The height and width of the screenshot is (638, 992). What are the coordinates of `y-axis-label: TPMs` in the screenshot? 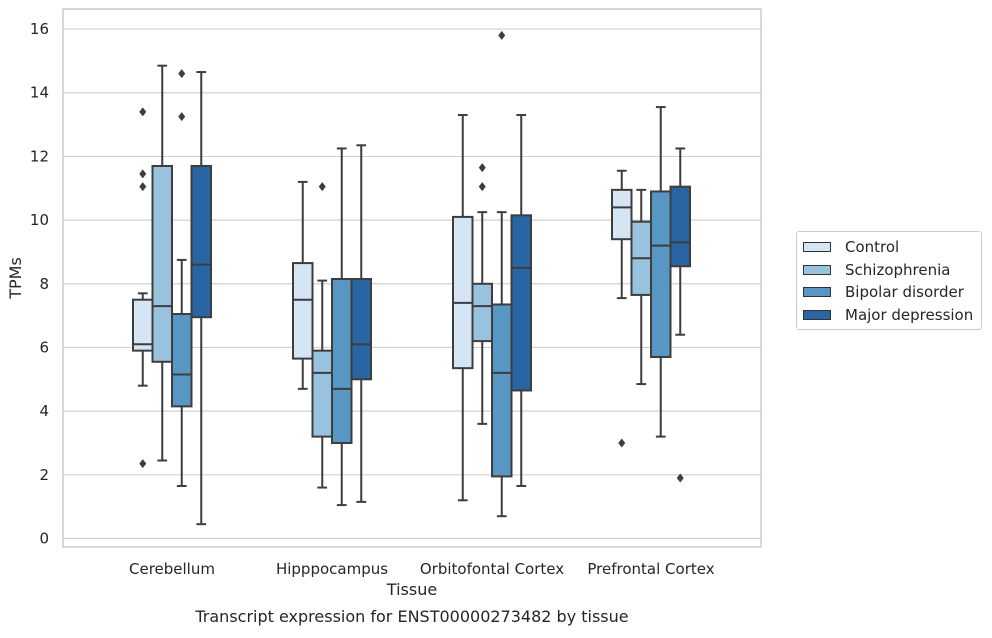 It's located at (15, 278).